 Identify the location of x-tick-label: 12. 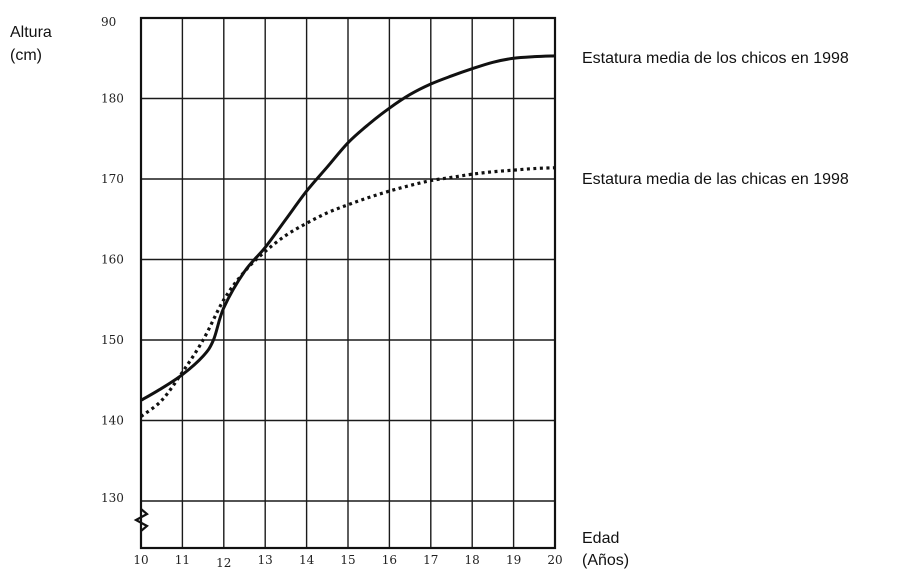
(223, 563).